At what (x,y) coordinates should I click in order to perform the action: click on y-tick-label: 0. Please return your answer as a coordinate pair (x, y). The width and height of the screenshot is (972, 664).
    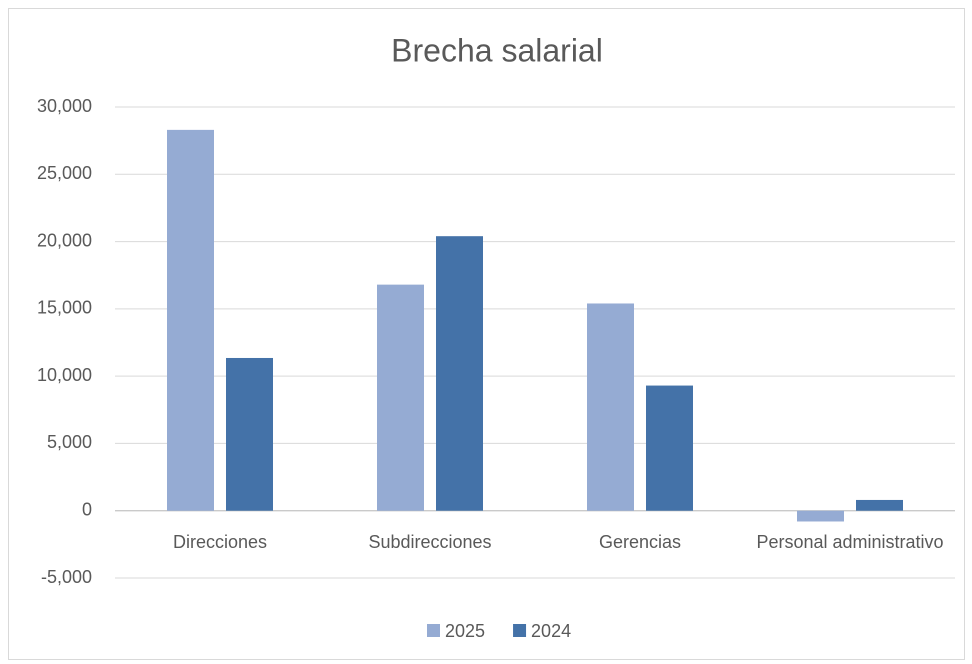
    Looking at the image, I should click on (87, 509).